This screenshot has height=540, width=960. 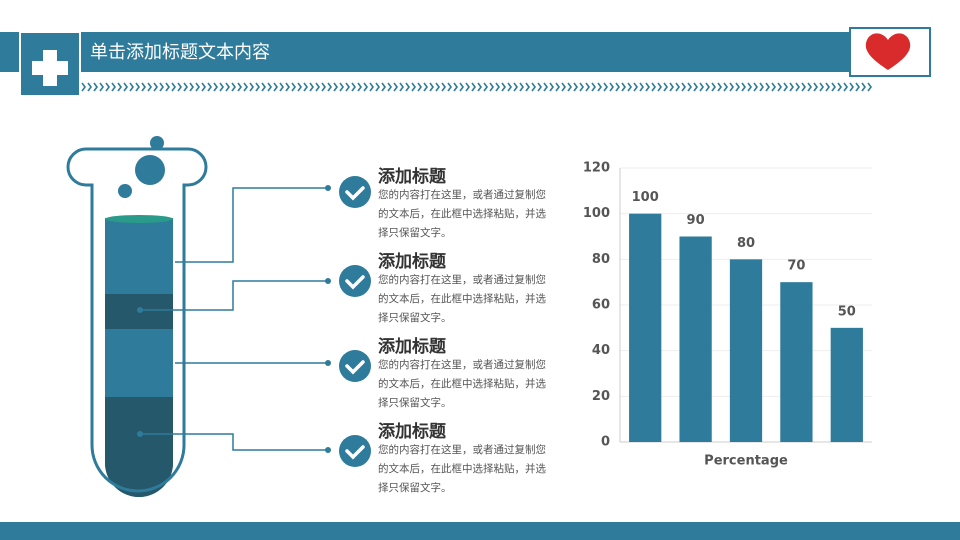 I want to click on data-label: 50, so click(x=847, y=311).